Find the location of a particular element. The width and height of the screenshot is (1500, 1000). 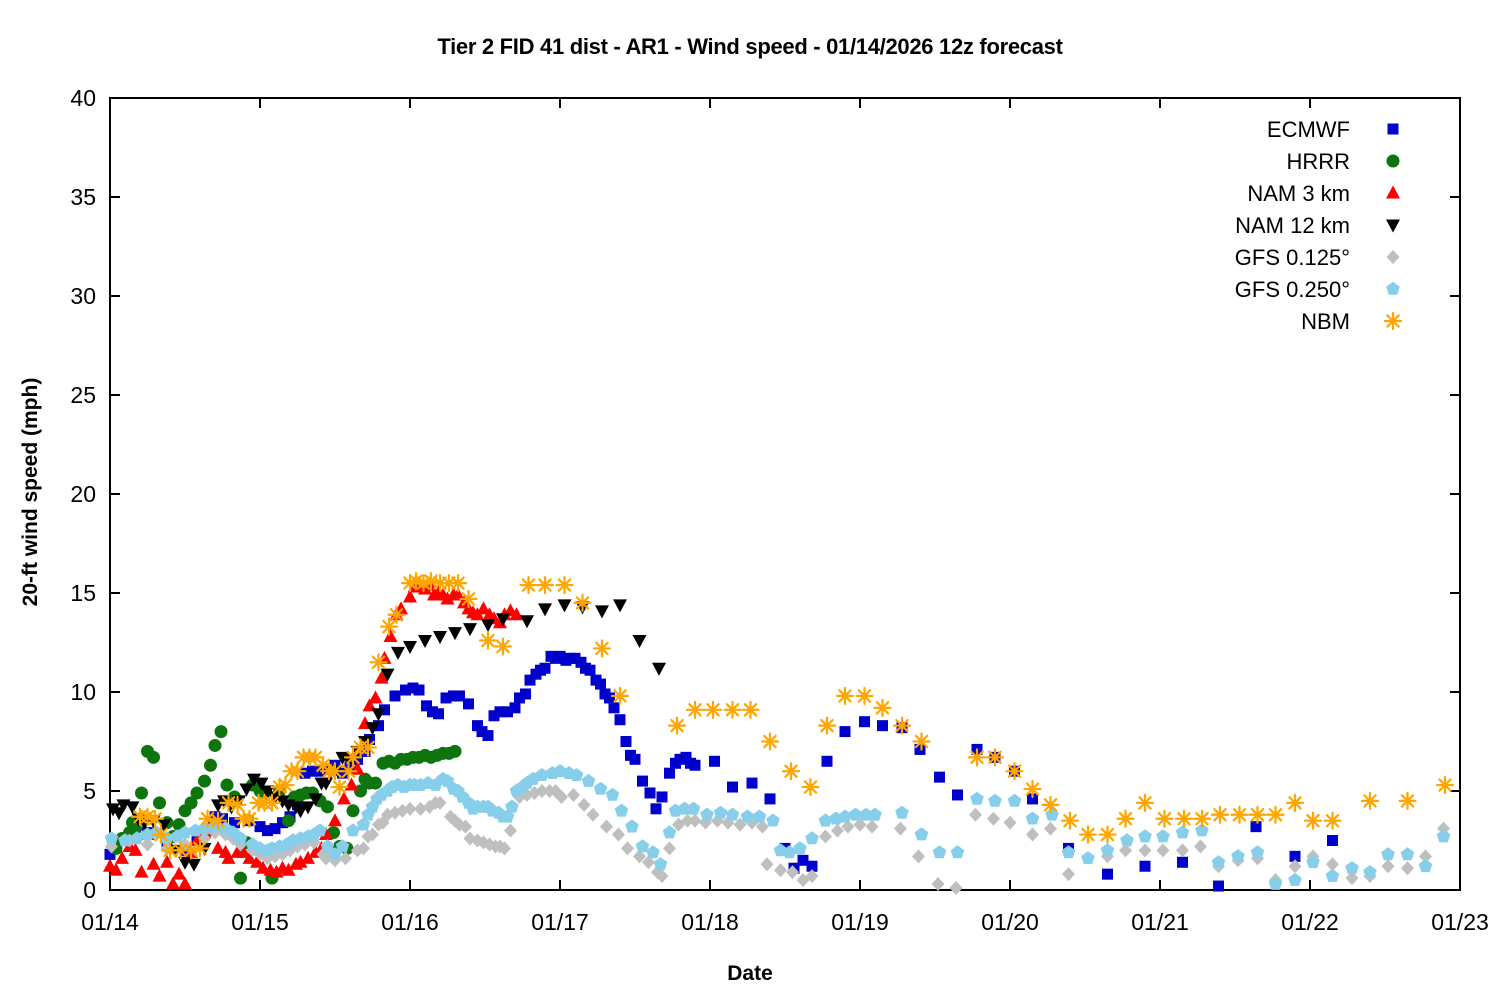

y-tick-label: 15 is located at coordinates (83, 593).